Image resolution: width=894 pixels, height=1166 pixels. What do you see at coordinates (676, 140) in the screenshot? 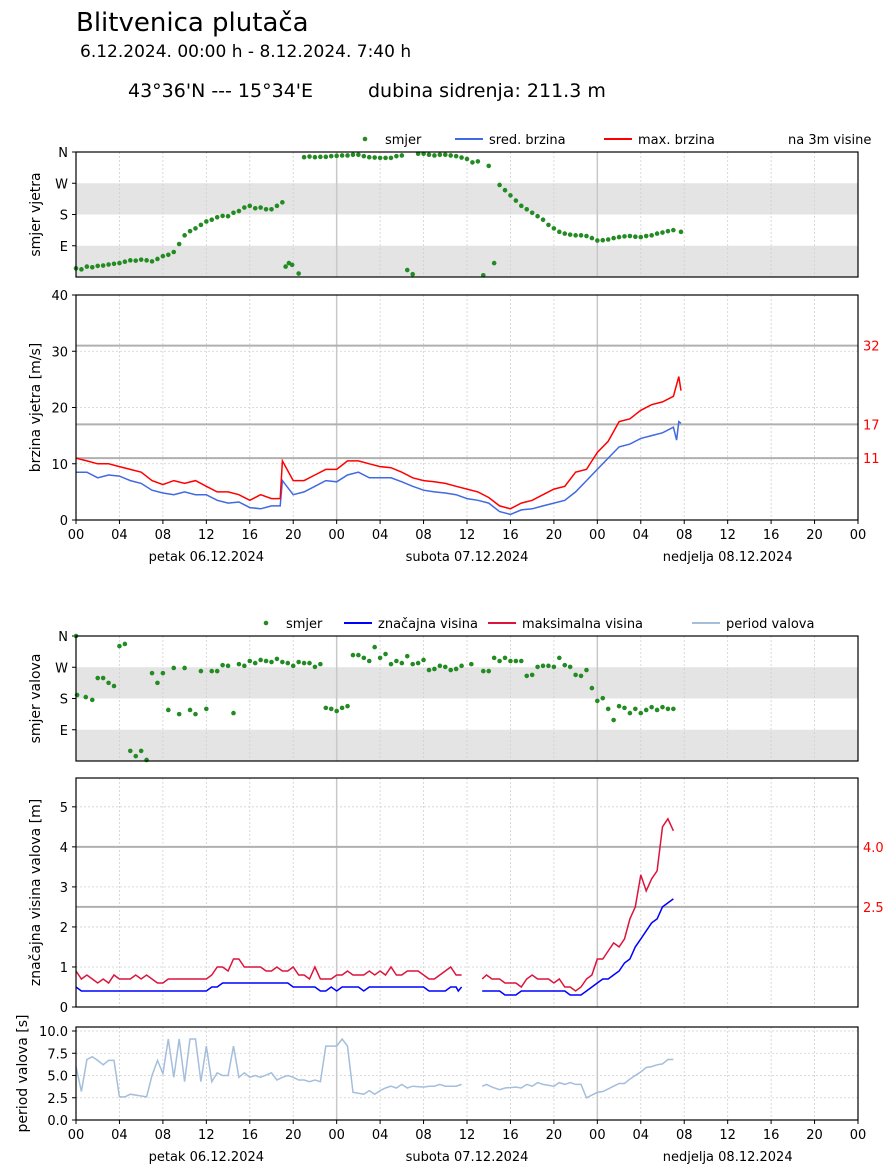
I see `legend-label: max. brzina` at bounding box center [676, 140].